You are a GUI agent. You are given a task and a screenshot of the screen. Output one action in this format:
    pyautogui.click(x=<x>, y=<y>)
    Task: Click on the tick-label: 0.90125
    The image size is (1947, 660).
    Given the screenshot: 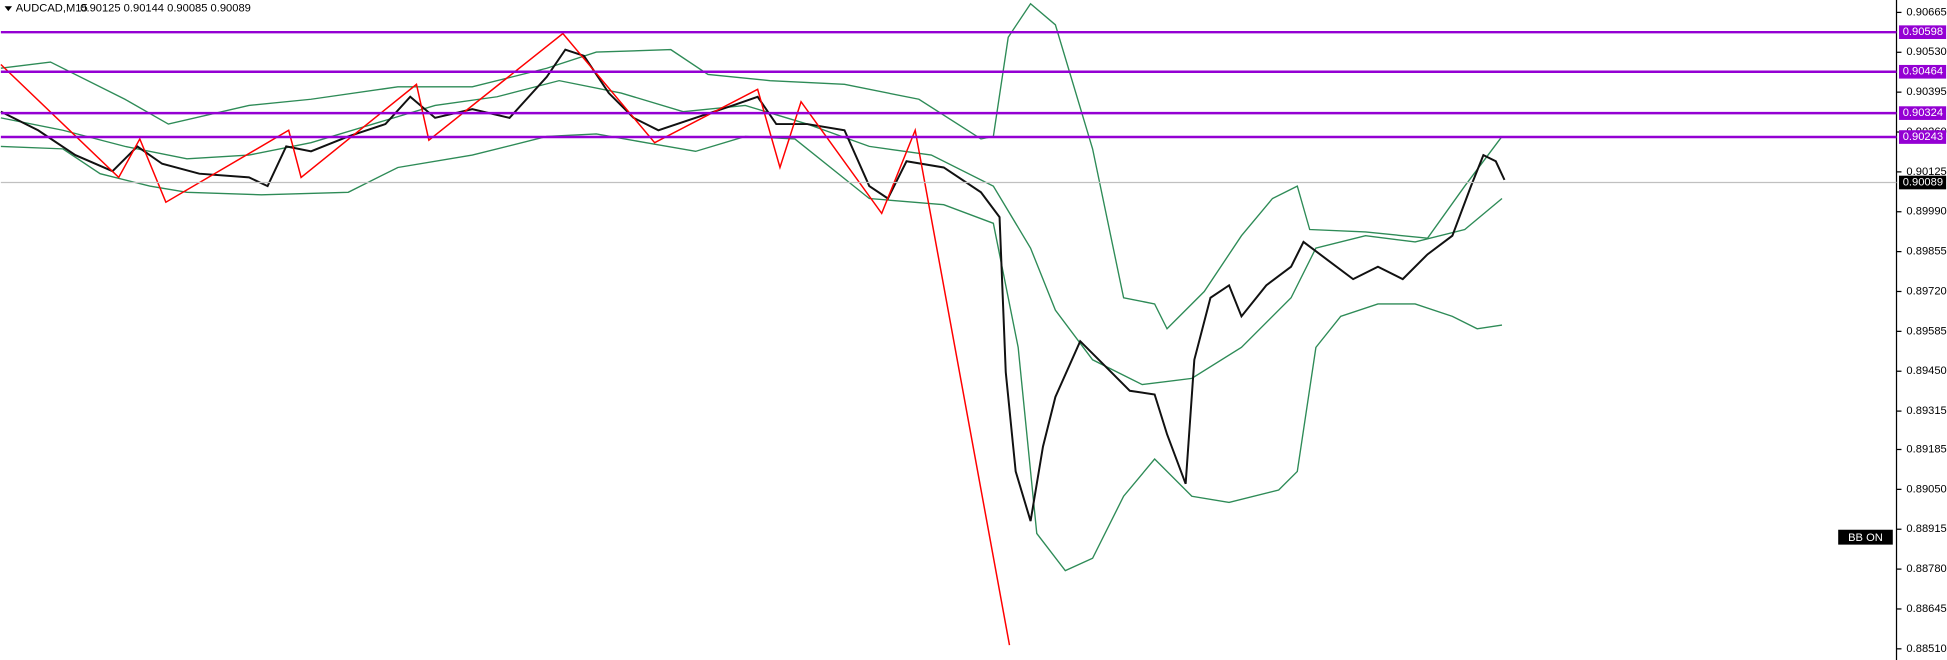 What is the action you would take?
    pyautogui.click(x=1926, y=172)
    